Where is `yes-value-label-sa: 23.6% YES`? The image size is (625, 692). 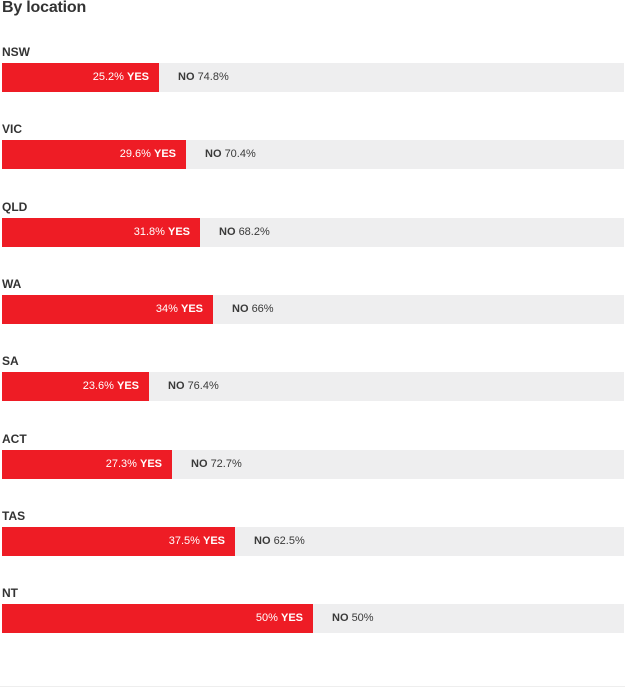 yes-value-label-sa: 23.6% YES is located at coordinates (70, 386).